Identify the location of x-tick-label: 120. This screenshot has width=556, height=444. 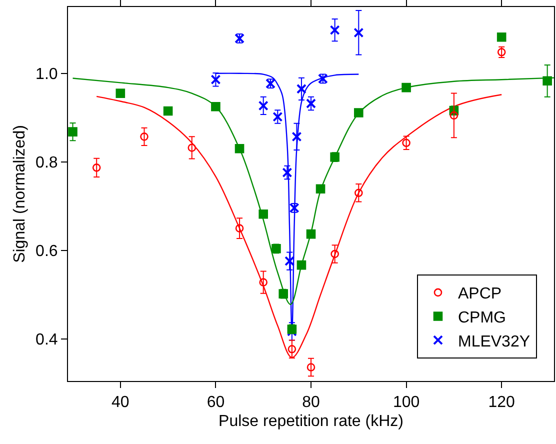
(502, 403).